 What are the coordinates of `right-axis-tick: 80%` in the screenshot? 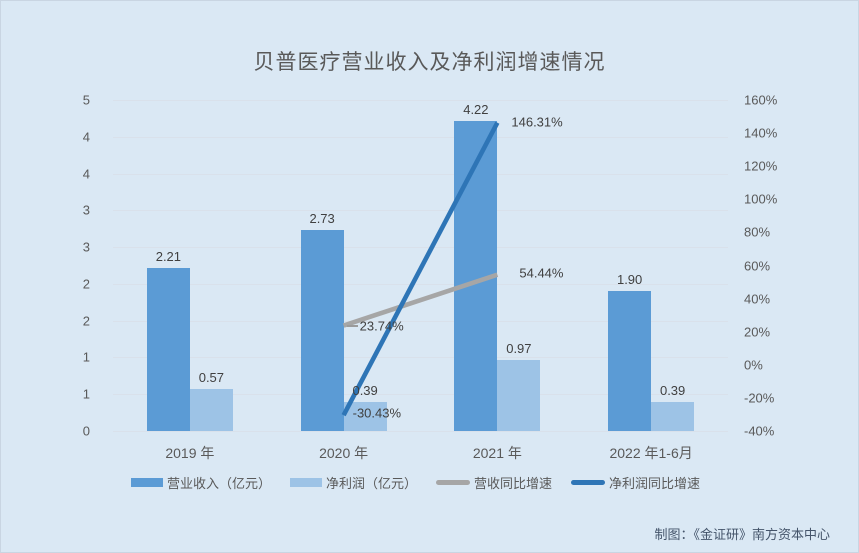 It's located at (757, 232).